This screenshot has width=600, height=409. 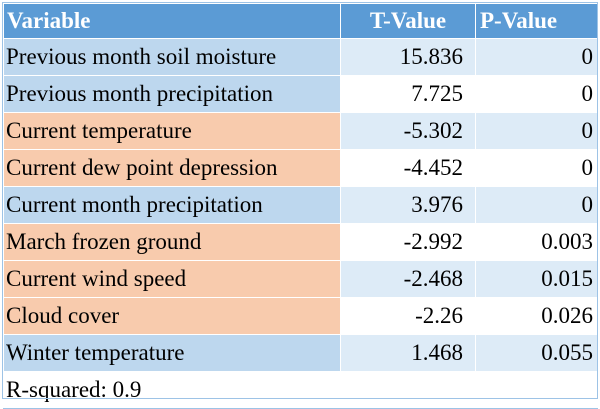 I want to click on t-value-cell: -2.992, so click(x=408, y=242).